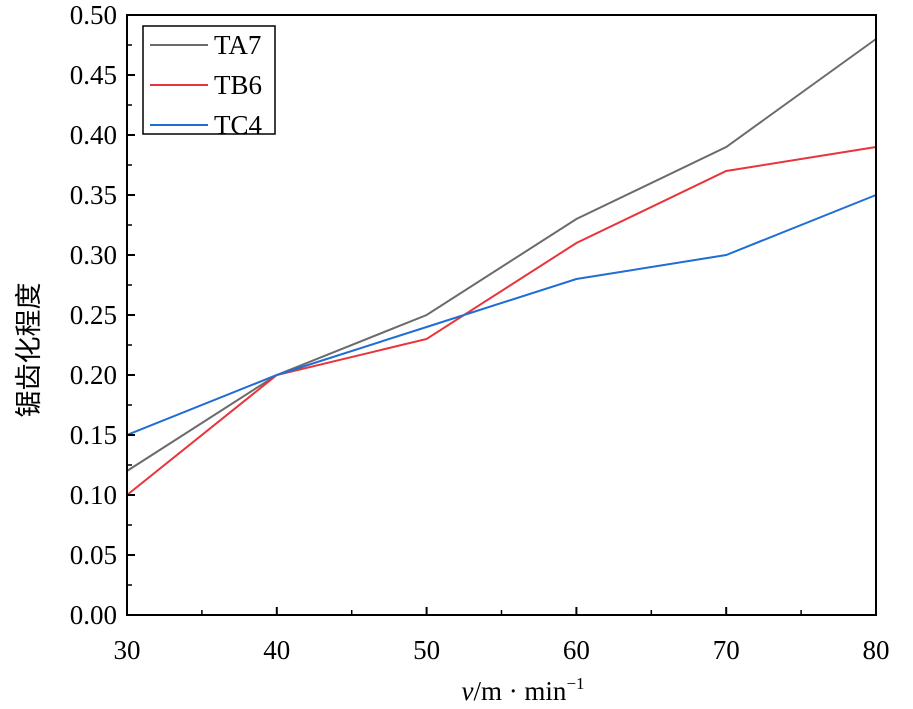 This screenshot has height=709, width=913. What do you see at coordinates (127, 650) in the screenshot?
I see `x-tick-label: 30` at bounding box center [127, 650].